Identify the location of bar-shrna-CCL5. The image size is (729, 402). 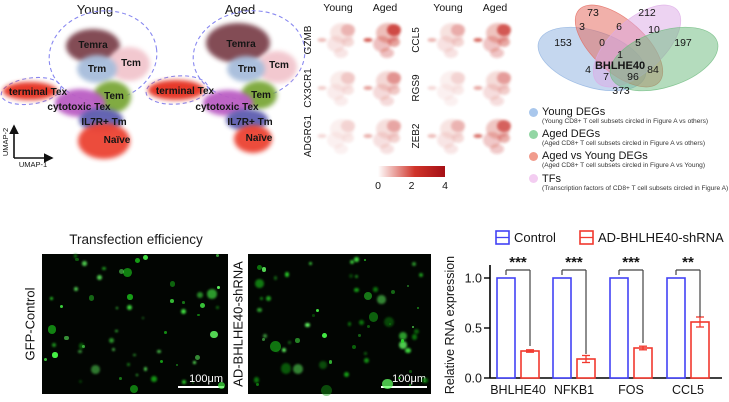
(700, 350).